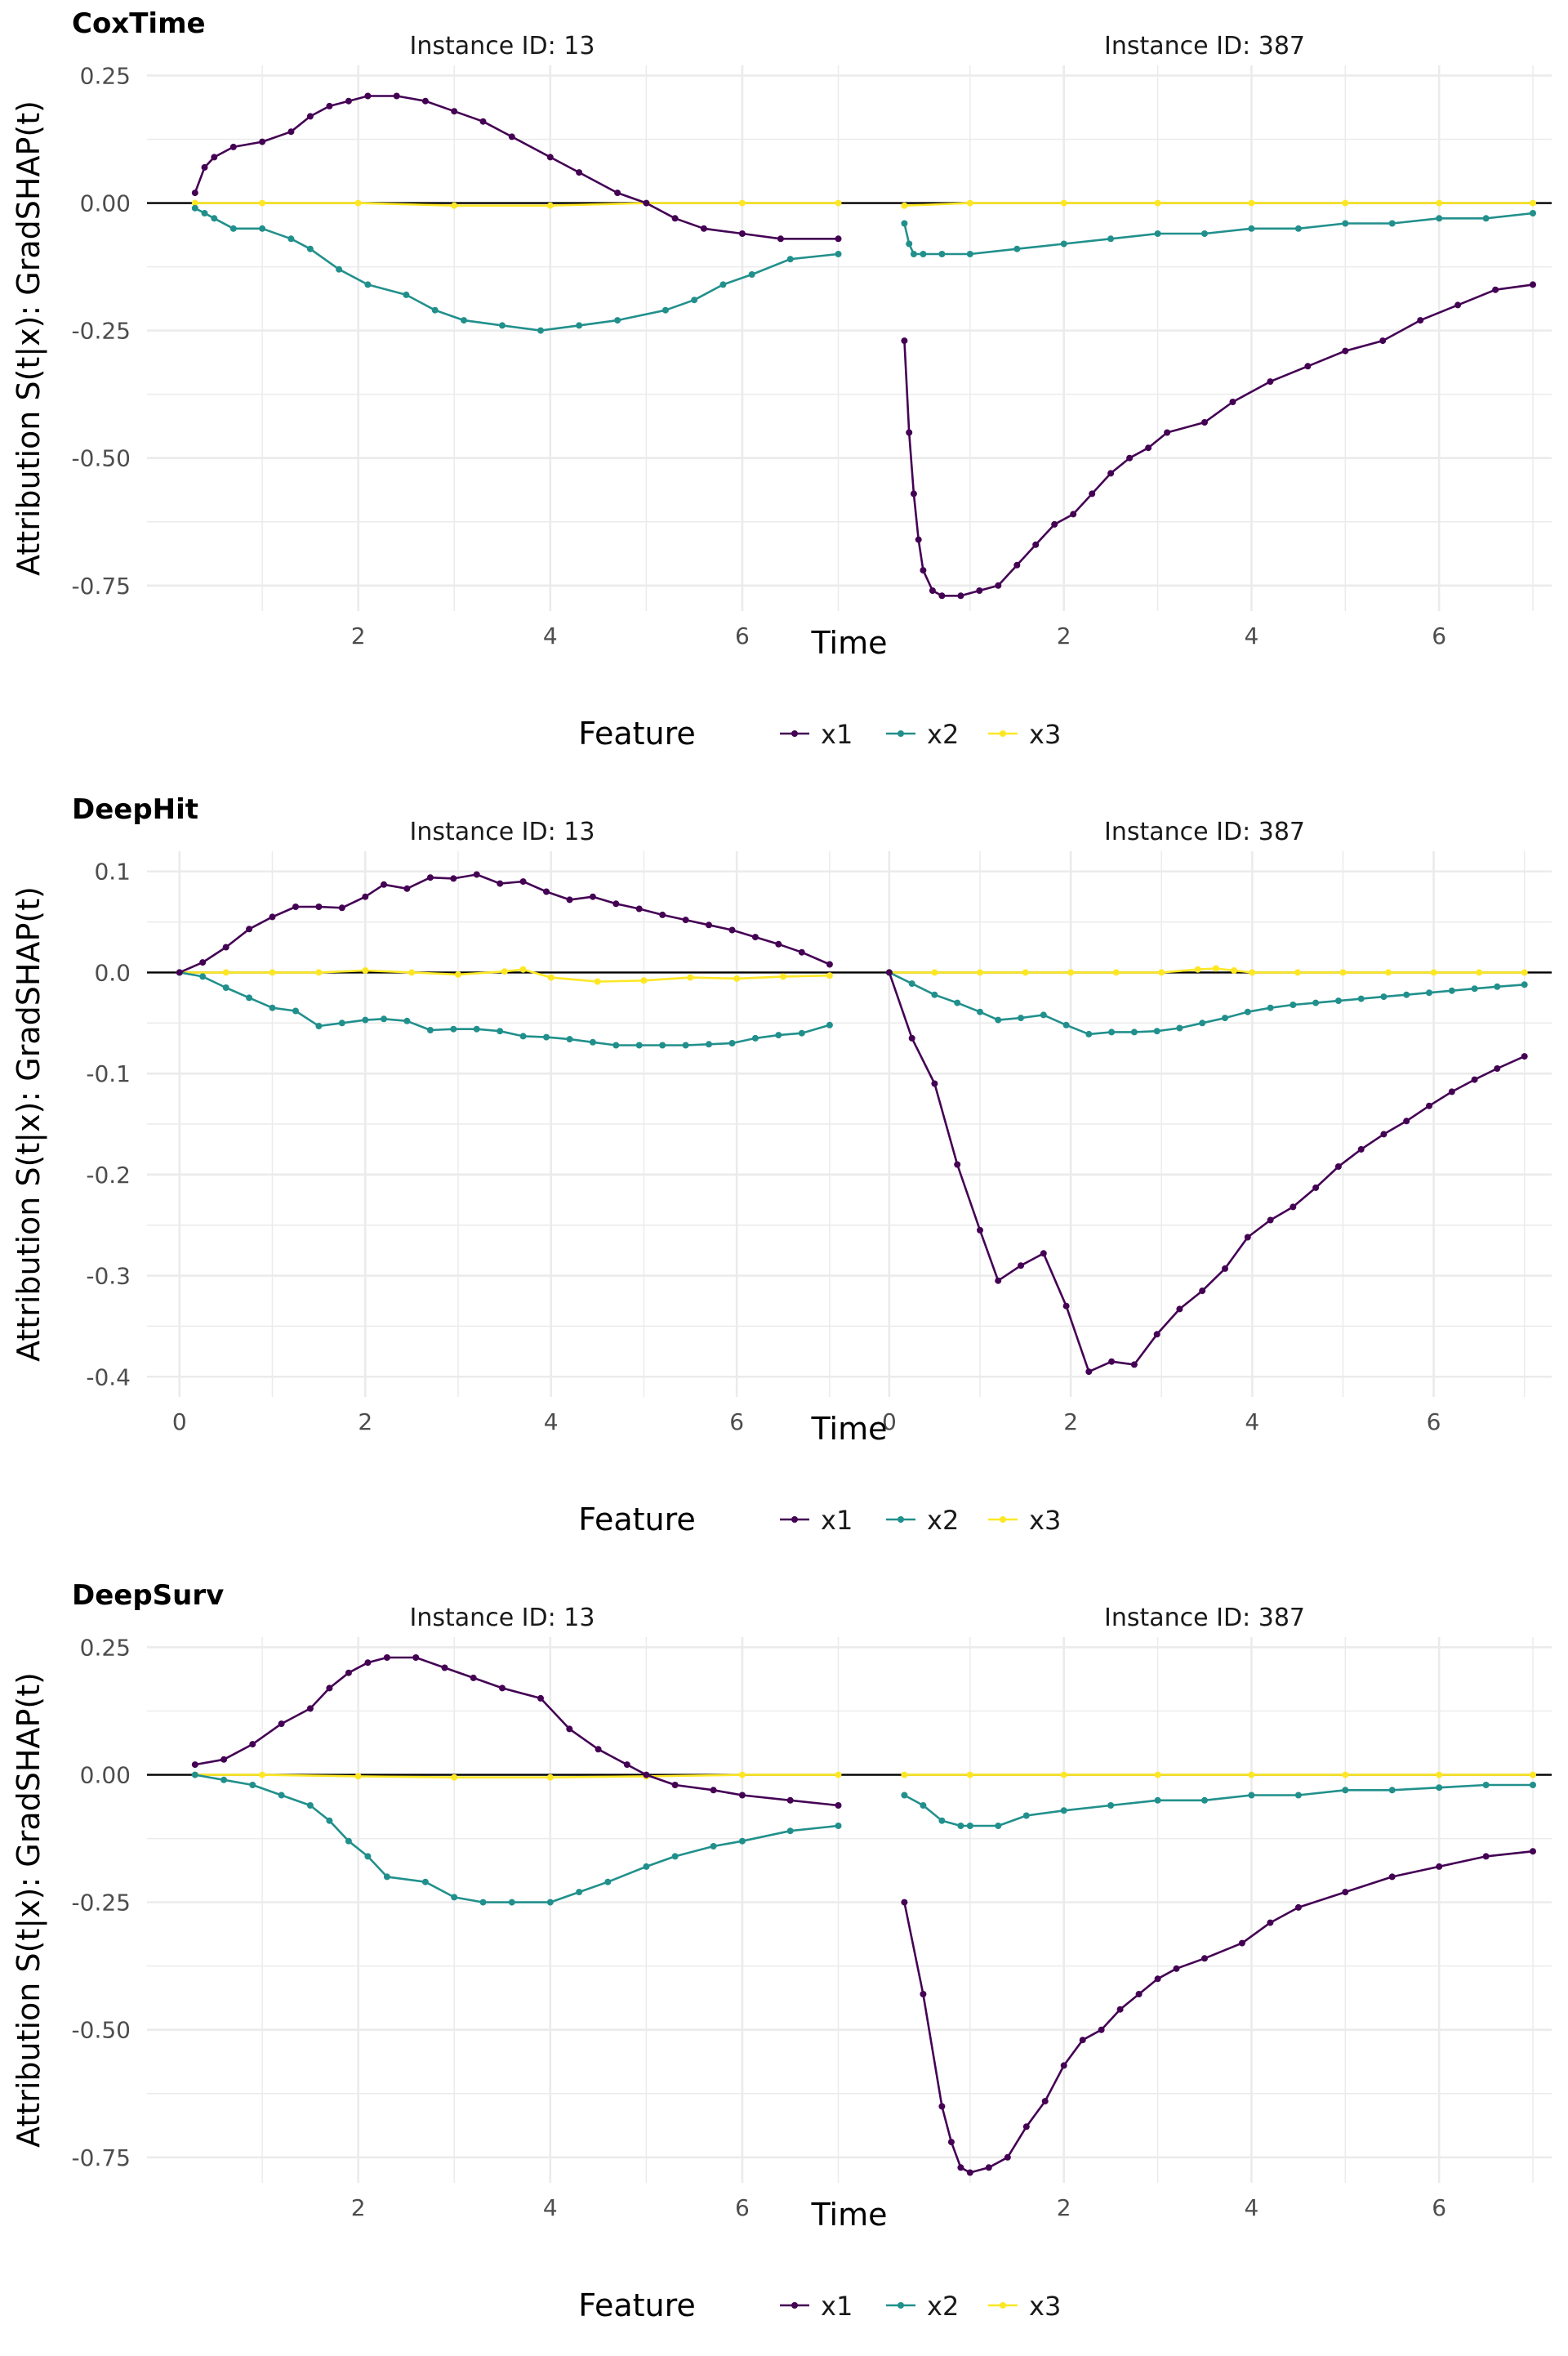 The width and height of the screenshot is (1568, 2356). Describe the element at coordinates (1204, 46) in the screenshot. I see `strip-label: Instance ID: 387` at that location.